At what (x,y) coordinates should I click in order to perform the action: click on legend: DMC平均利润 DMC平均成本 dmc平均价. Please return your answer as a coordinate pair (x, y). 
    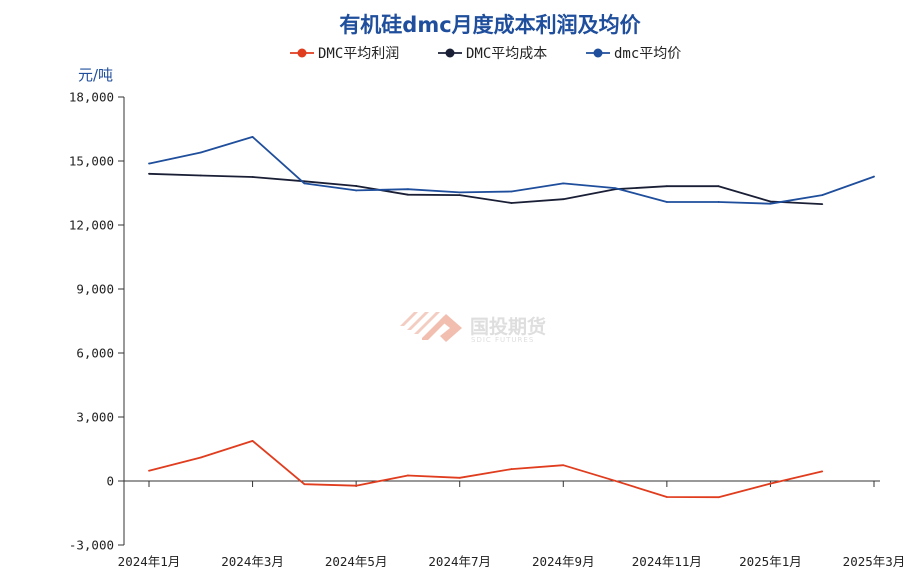
    Looking at the image, I should click on (485, 54).